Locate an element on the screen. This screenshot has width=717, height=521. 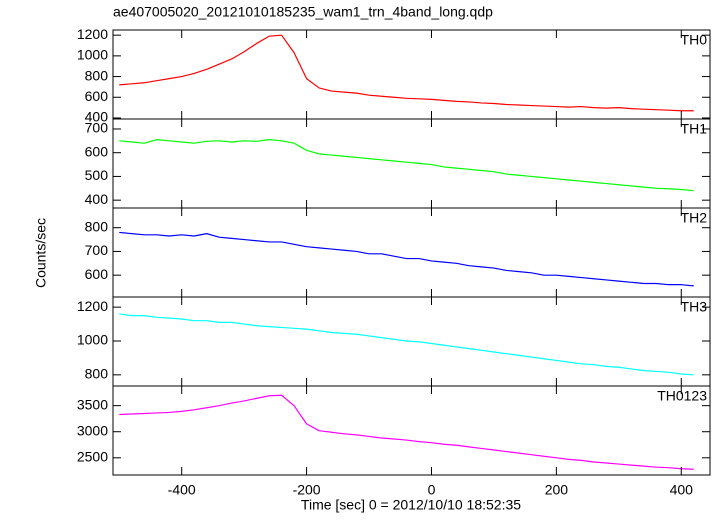
panel-label: TH0123 is located at coordinates (682, 396).